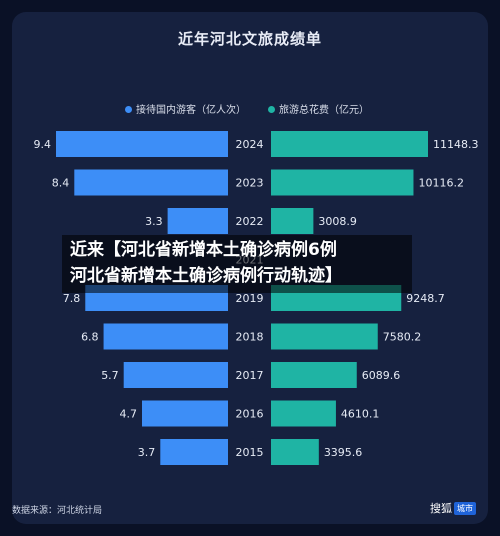  I want to click on year-label: 2018, so click(250, 337).